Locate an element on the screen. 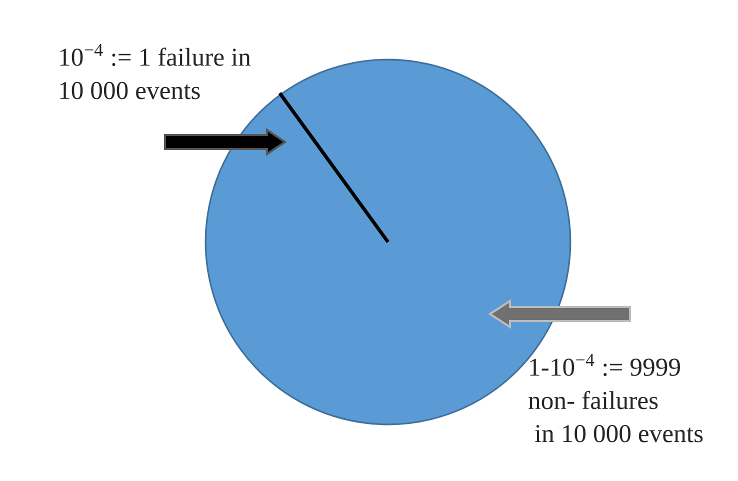 Image resolution: width=738 pixels, height=481 pixels. slice-label: 10$^{−4}$ := 1 failure in 10 000 events is located at coordinates (155, 72).